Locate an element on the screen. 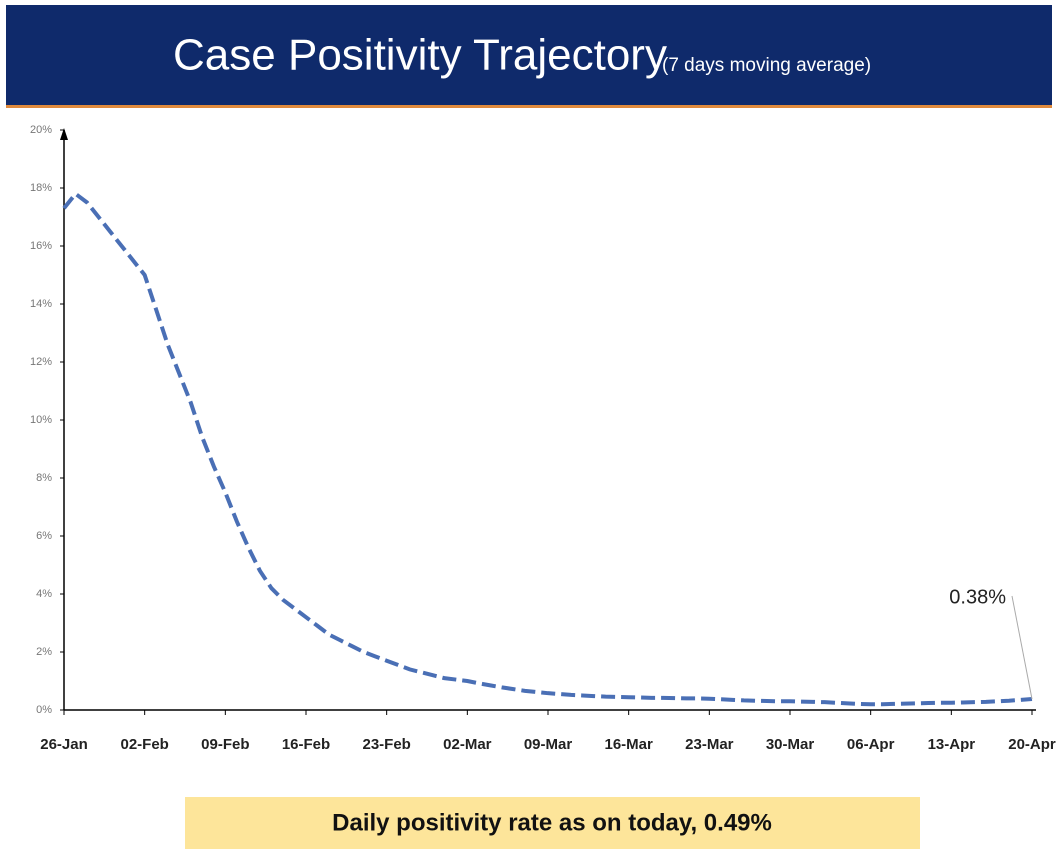  x-tick-label: 13-Apr is located at coordinates (952, 744).